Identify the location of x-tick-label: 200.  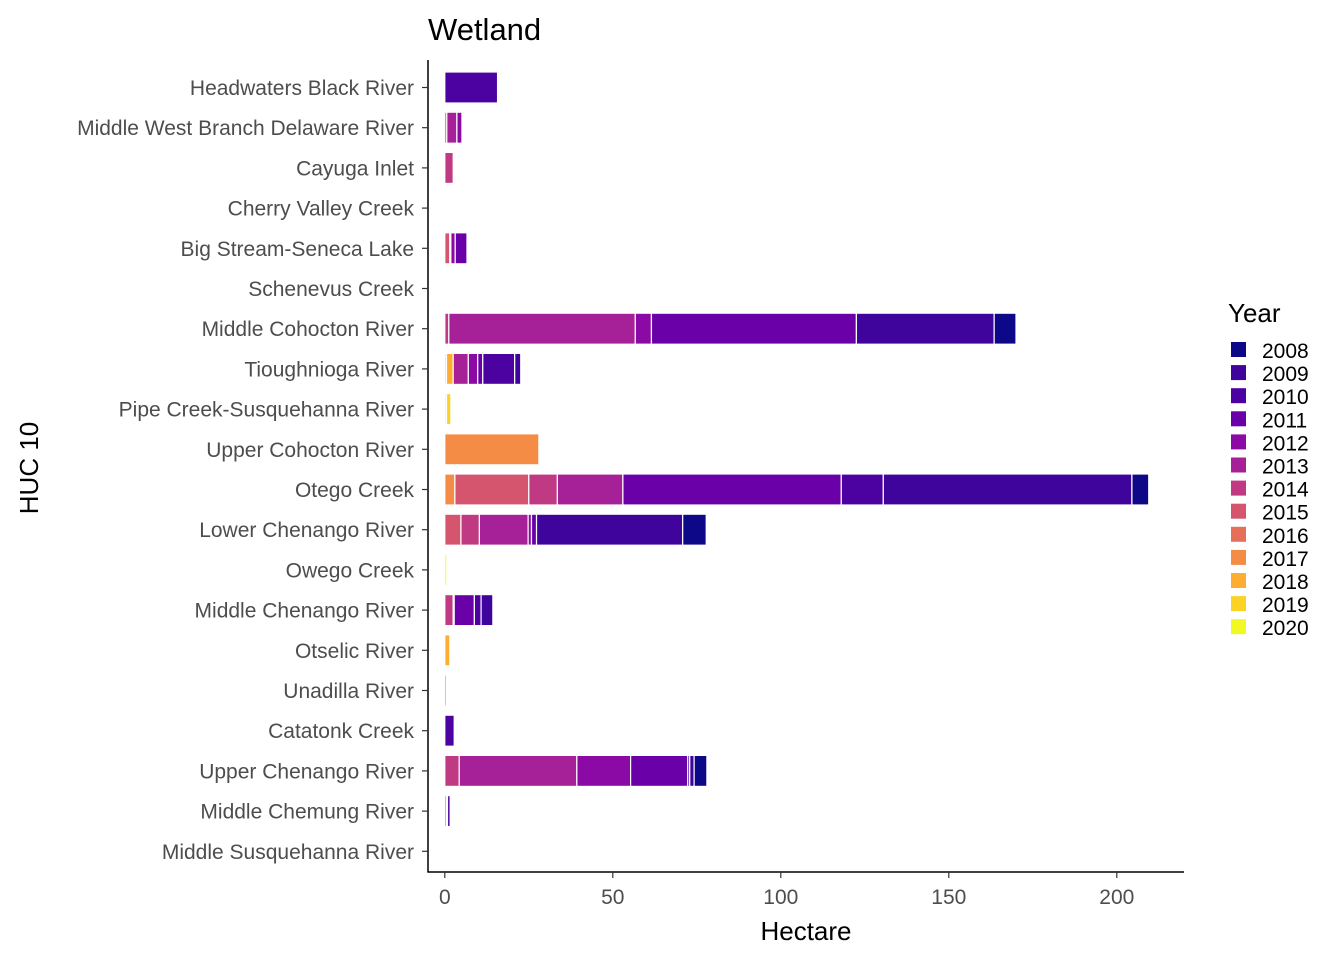
(1116, 897).